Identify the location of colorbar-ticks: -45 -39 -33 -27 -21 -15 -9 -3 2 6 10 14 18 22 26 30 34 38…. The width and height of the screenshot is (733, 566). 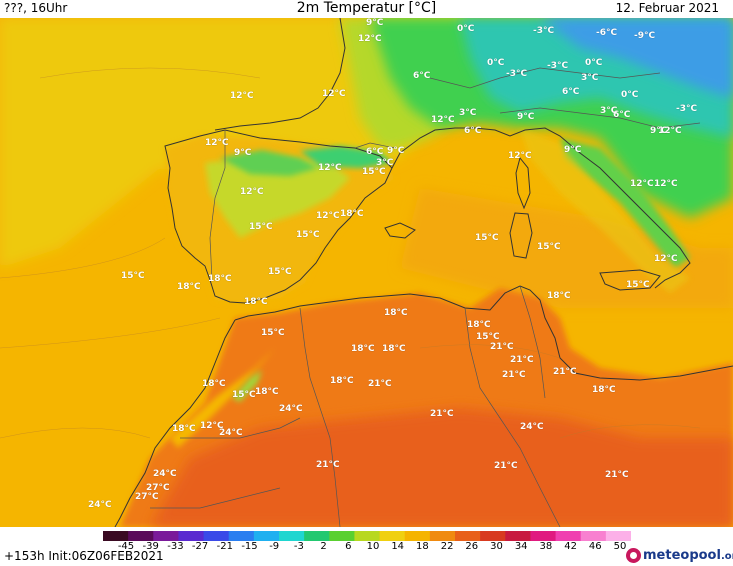
(366, 548).